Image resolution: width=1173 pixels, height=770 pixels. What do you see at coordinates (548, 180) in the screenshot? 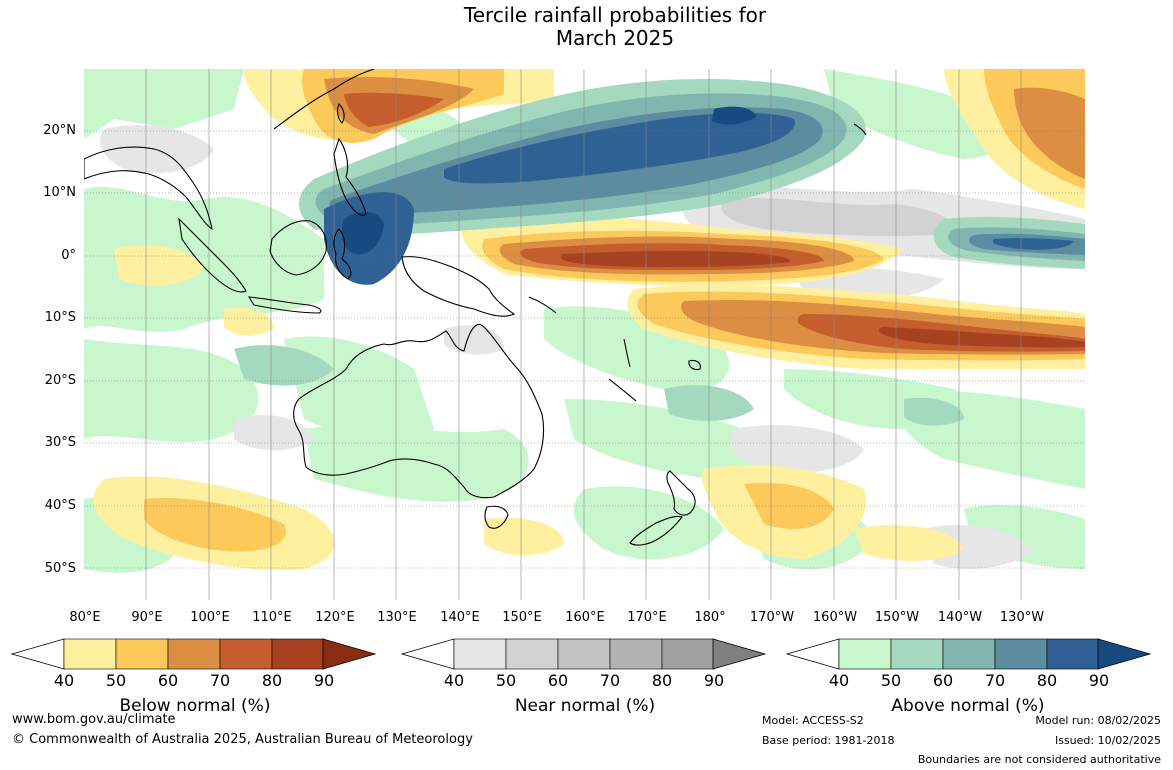
I see `above-normal-90-patches` at bounding box center [548, 180].